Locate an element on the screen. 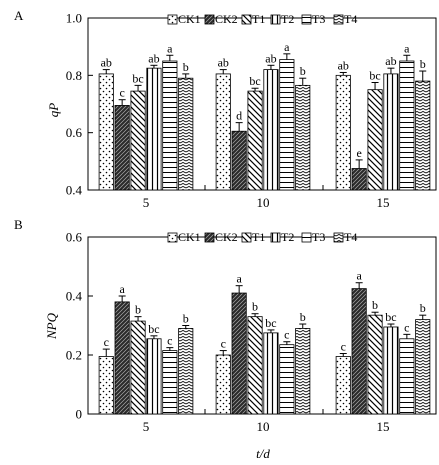 The height and width of the screenshot is (465, 439). legend-swatch-t3 is located at coordinates (306, 237).